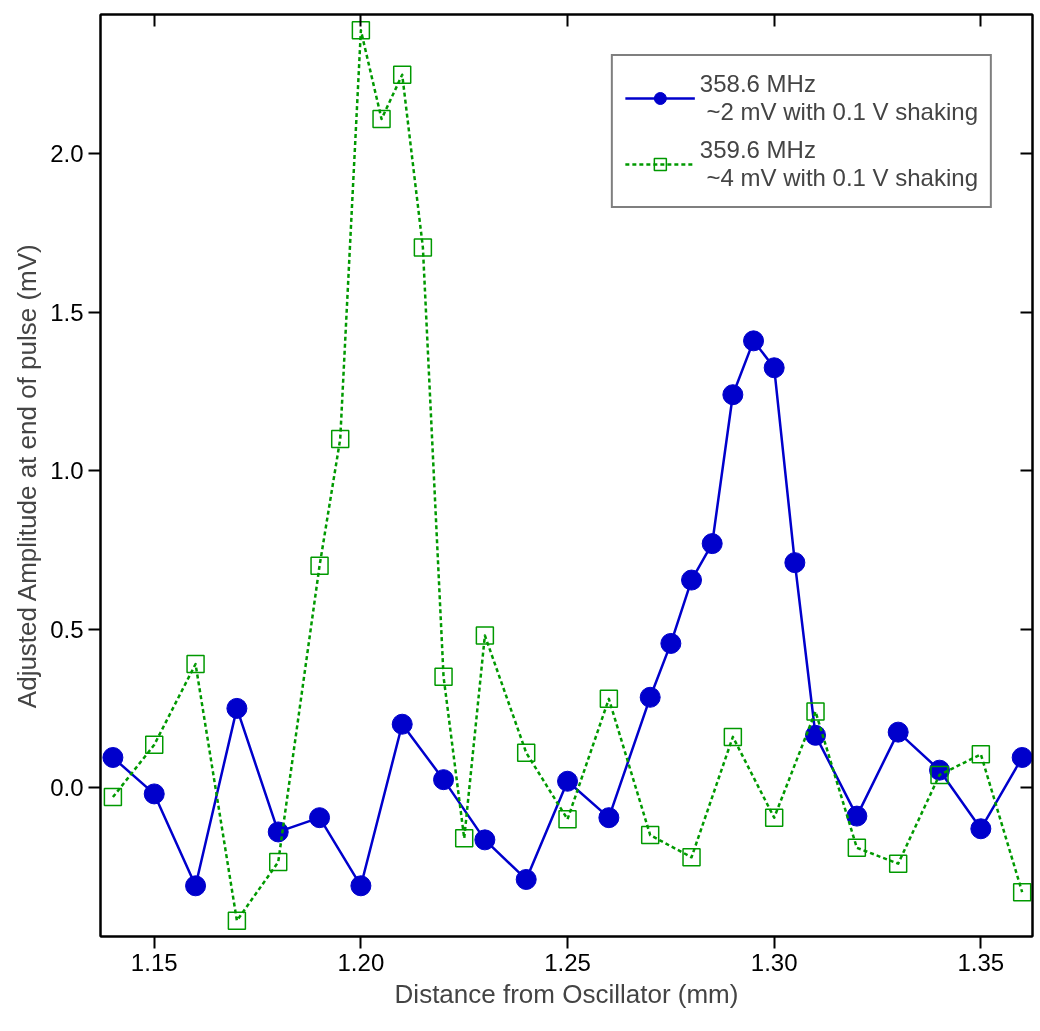  Describe the element at coordinates (567, 962) in the screenshot. I see `x-tick-label: 1.25` at that location.